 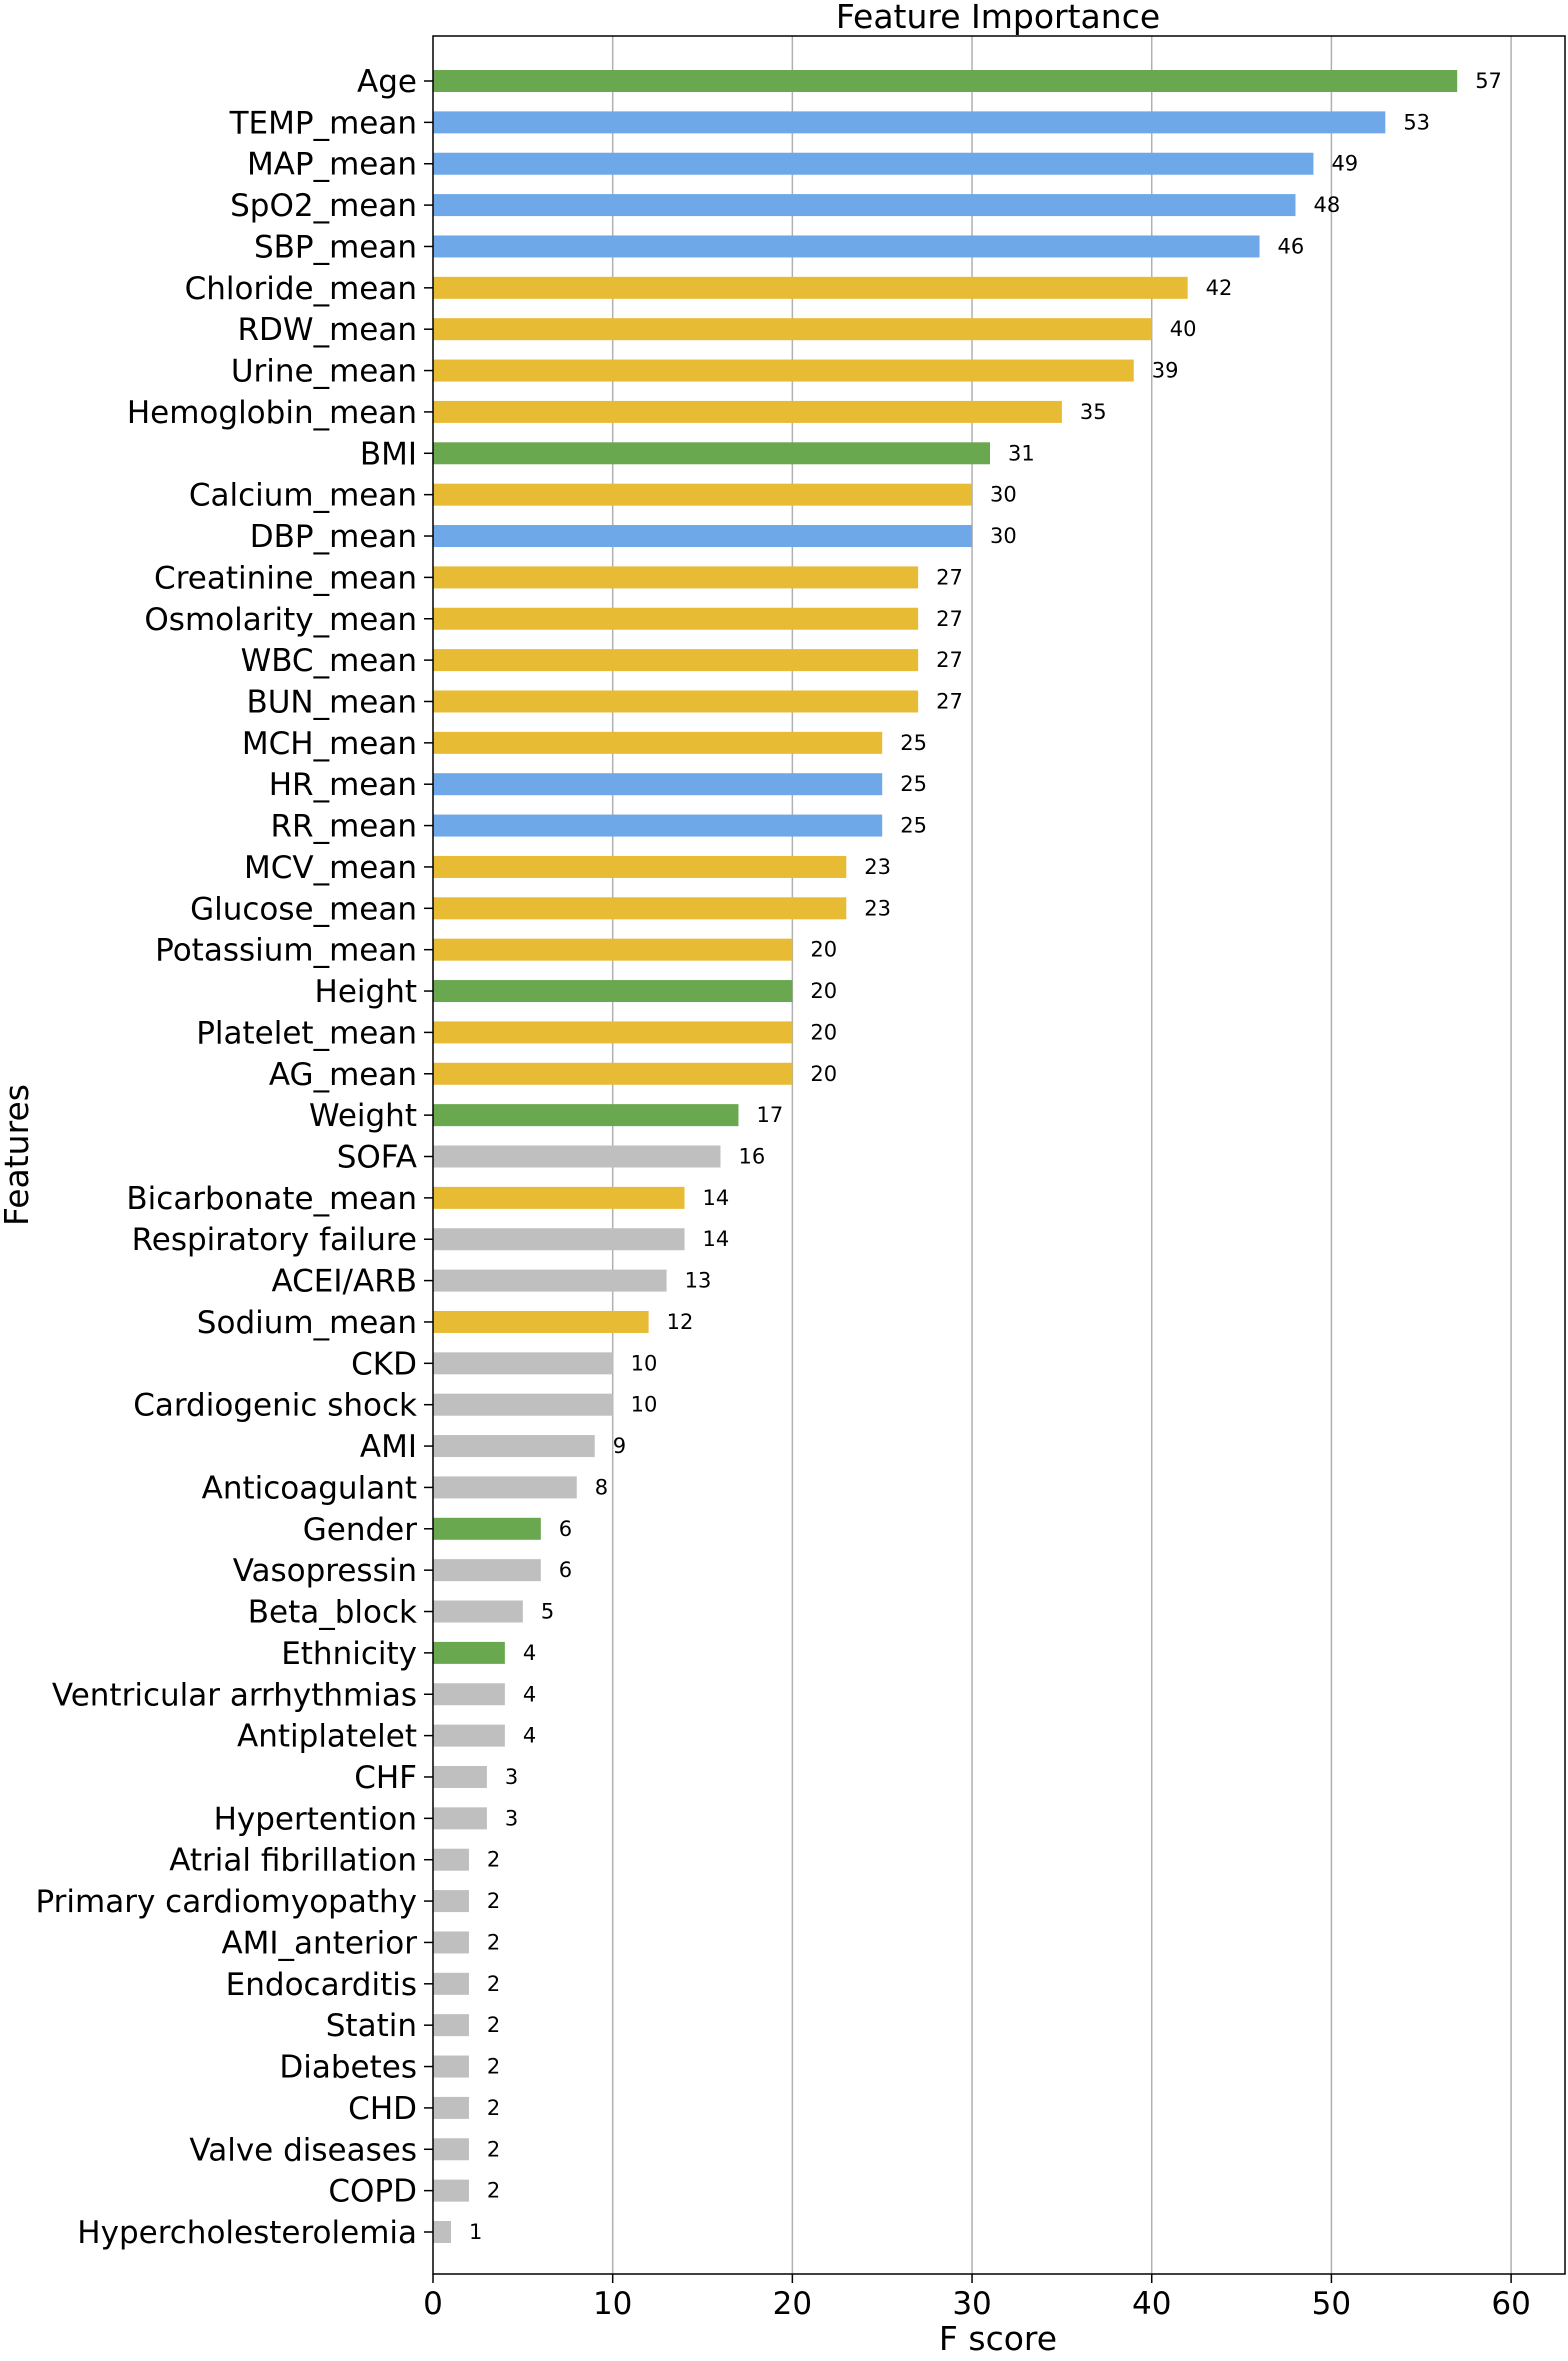 I want to click on category-label: Platelet_mean, so click(x=306, y=1033).